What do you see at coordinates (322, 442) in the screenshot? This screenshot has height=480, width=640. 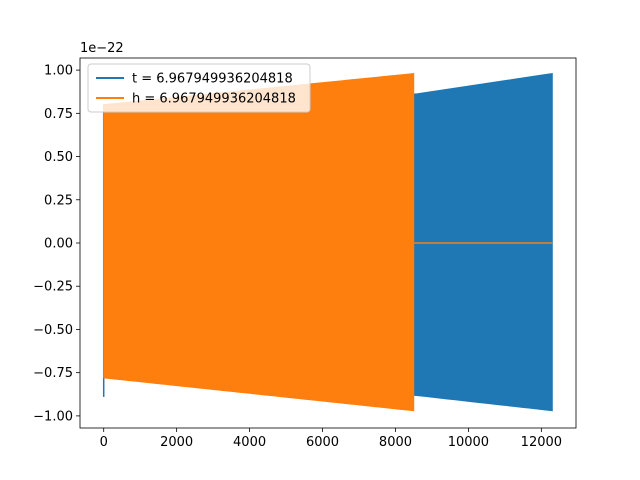 I see `x-tick-label: 6000` at bounding box center [322, 442].